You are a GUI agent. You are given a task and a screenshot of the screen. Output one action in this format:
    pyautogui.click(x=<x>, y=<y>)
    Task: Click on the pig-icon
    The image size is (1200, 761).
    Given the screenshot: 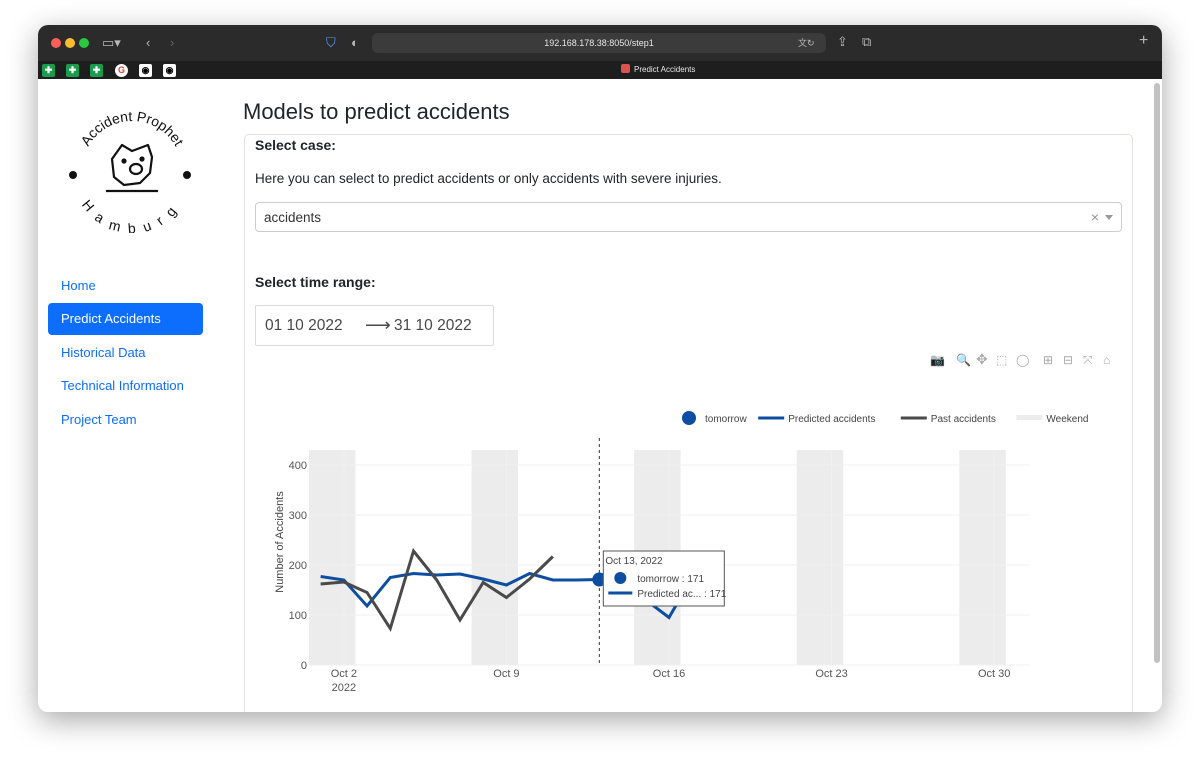 What is the action you would take?
    pyautogui.click(x=132, y=168)
    